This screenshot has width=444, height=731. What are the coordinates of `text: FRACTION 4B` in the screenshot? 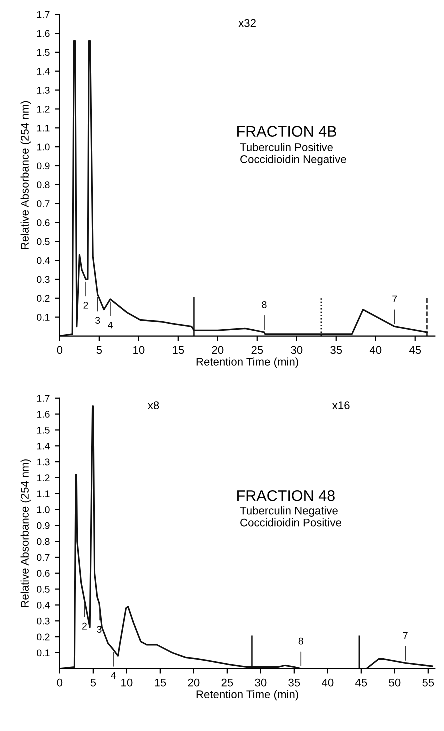 It's located at (287, 131).